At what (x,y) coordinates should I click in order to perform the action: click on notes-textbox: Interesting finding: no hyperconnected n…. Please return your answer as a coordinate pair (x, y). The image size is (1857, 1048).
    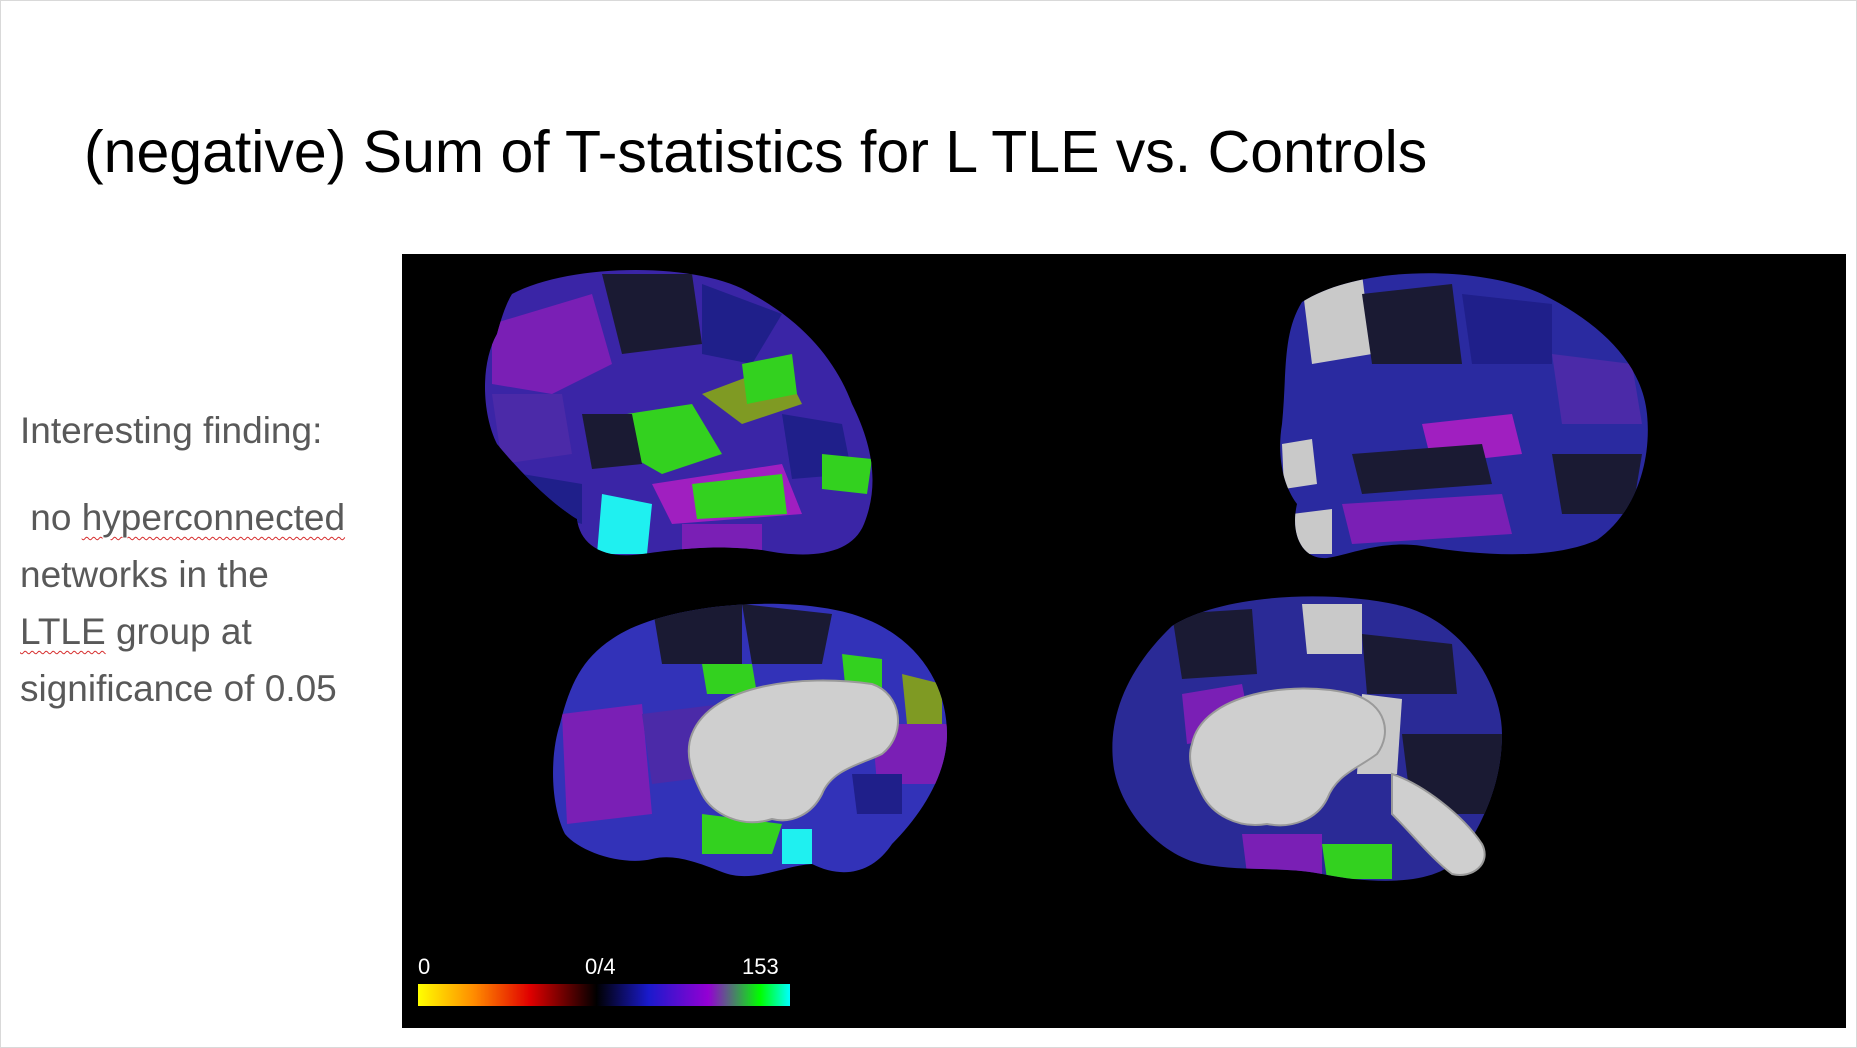
    Looking at the image, I should click on (205, 559).